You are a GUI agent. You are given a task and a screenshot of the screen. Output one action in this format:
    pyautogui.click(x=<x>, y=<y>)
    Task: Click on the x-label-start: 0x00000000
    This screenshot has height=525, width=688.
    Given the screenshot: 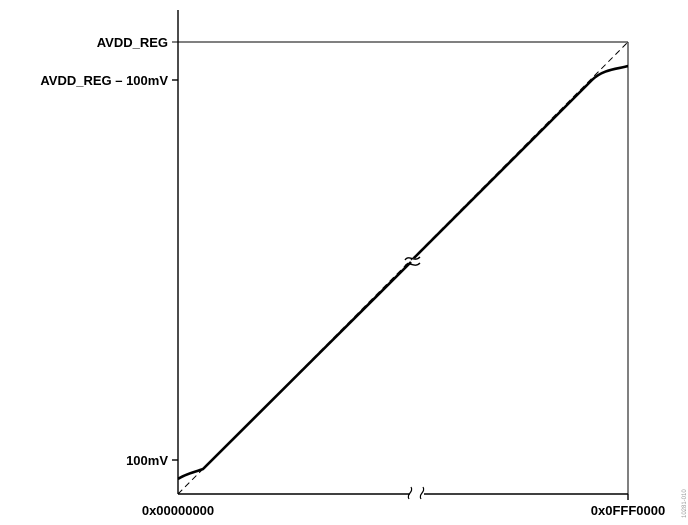 What is the action you would take?
    pyautogui.click(x=178, y=510)
    